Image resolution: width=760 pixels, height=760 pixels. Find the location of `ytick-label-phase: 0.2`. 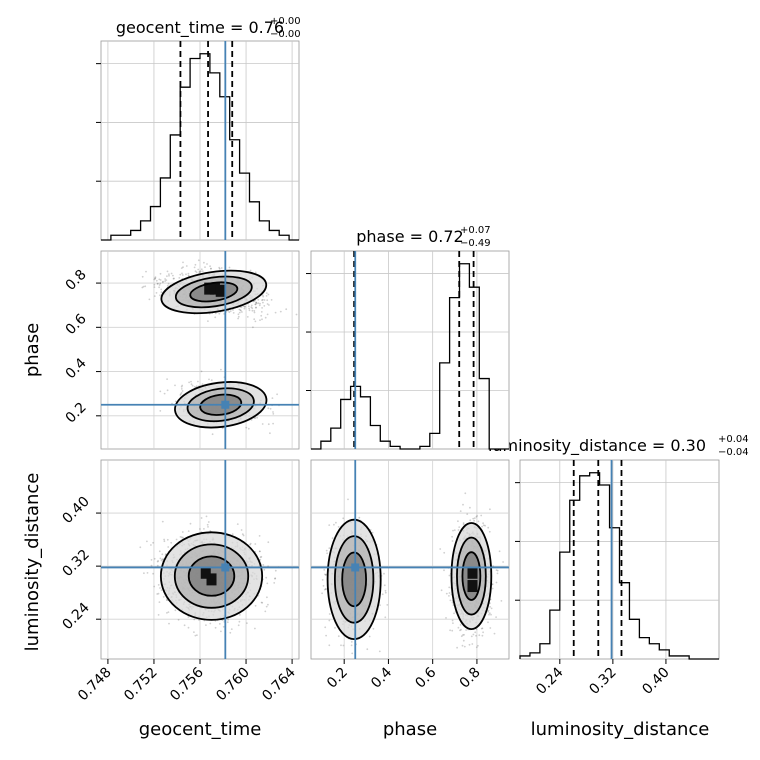

ytick-label-phase: 0.2 is located at coordinates (76, 412).